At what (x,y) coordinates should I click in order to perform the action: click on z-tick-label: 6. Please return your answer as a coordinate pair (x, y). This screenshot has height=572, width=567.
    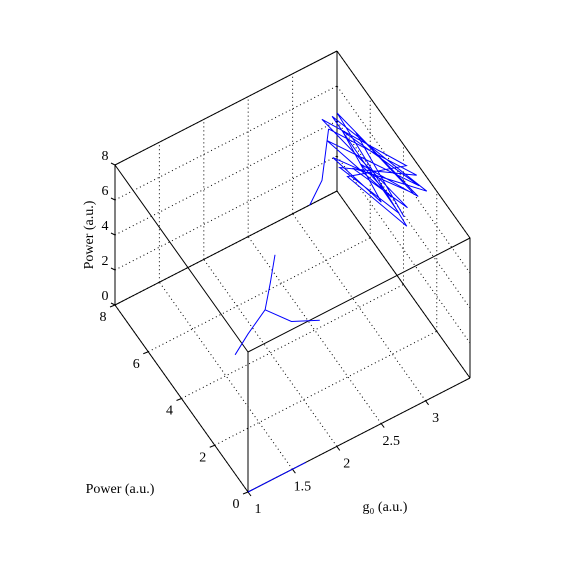
    Looking at the image, I should click on (105, 191).